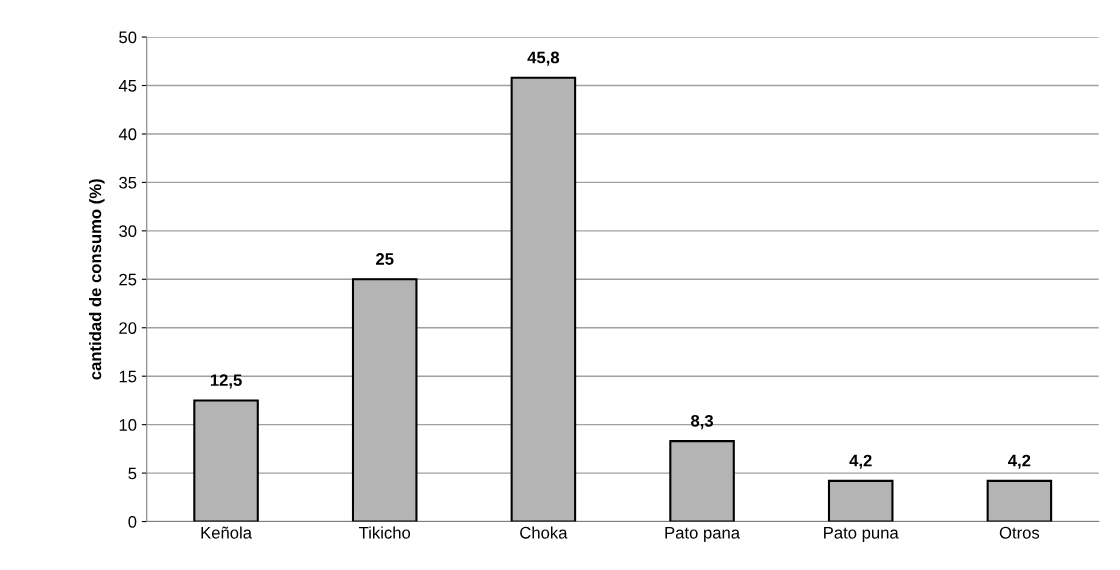  What do you see at coordinates (127, 134) in the screenshot?
I see `y-tick-label: 40` at bounding box center [127, 134].